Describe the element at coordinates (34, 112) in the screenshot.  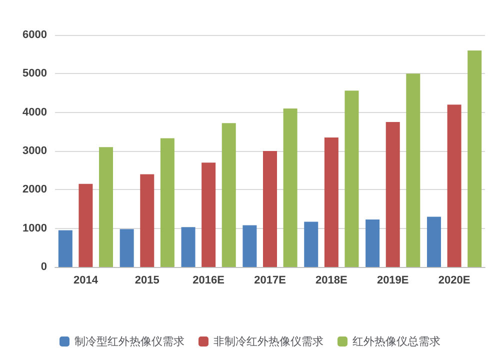
I see `y-tick-label: 4000` at that location.